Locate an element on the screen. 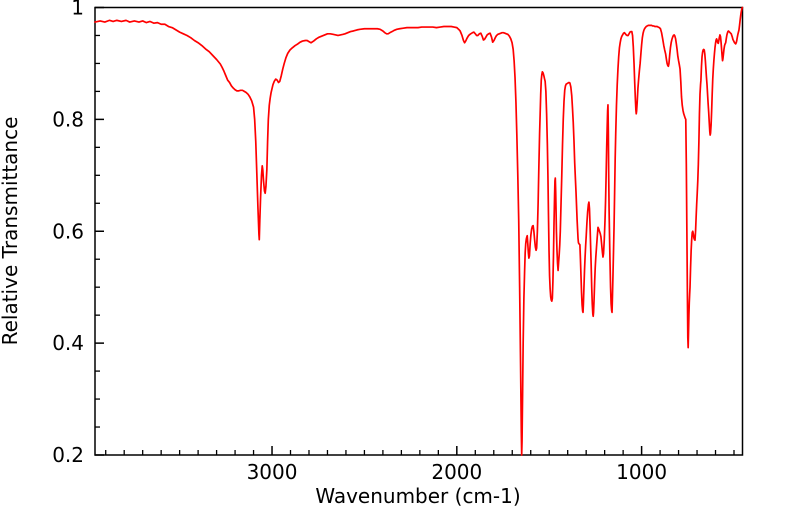  x-axis-label: Wavenumber (cm-1) is located at coordinates (417, 496).